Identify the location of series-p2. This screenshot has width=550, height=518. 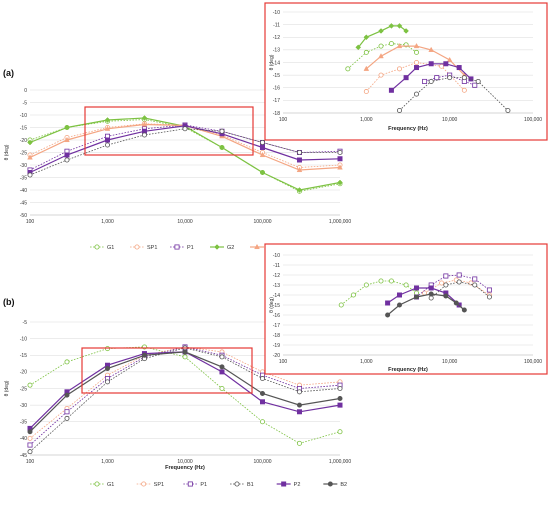
(431, 77).